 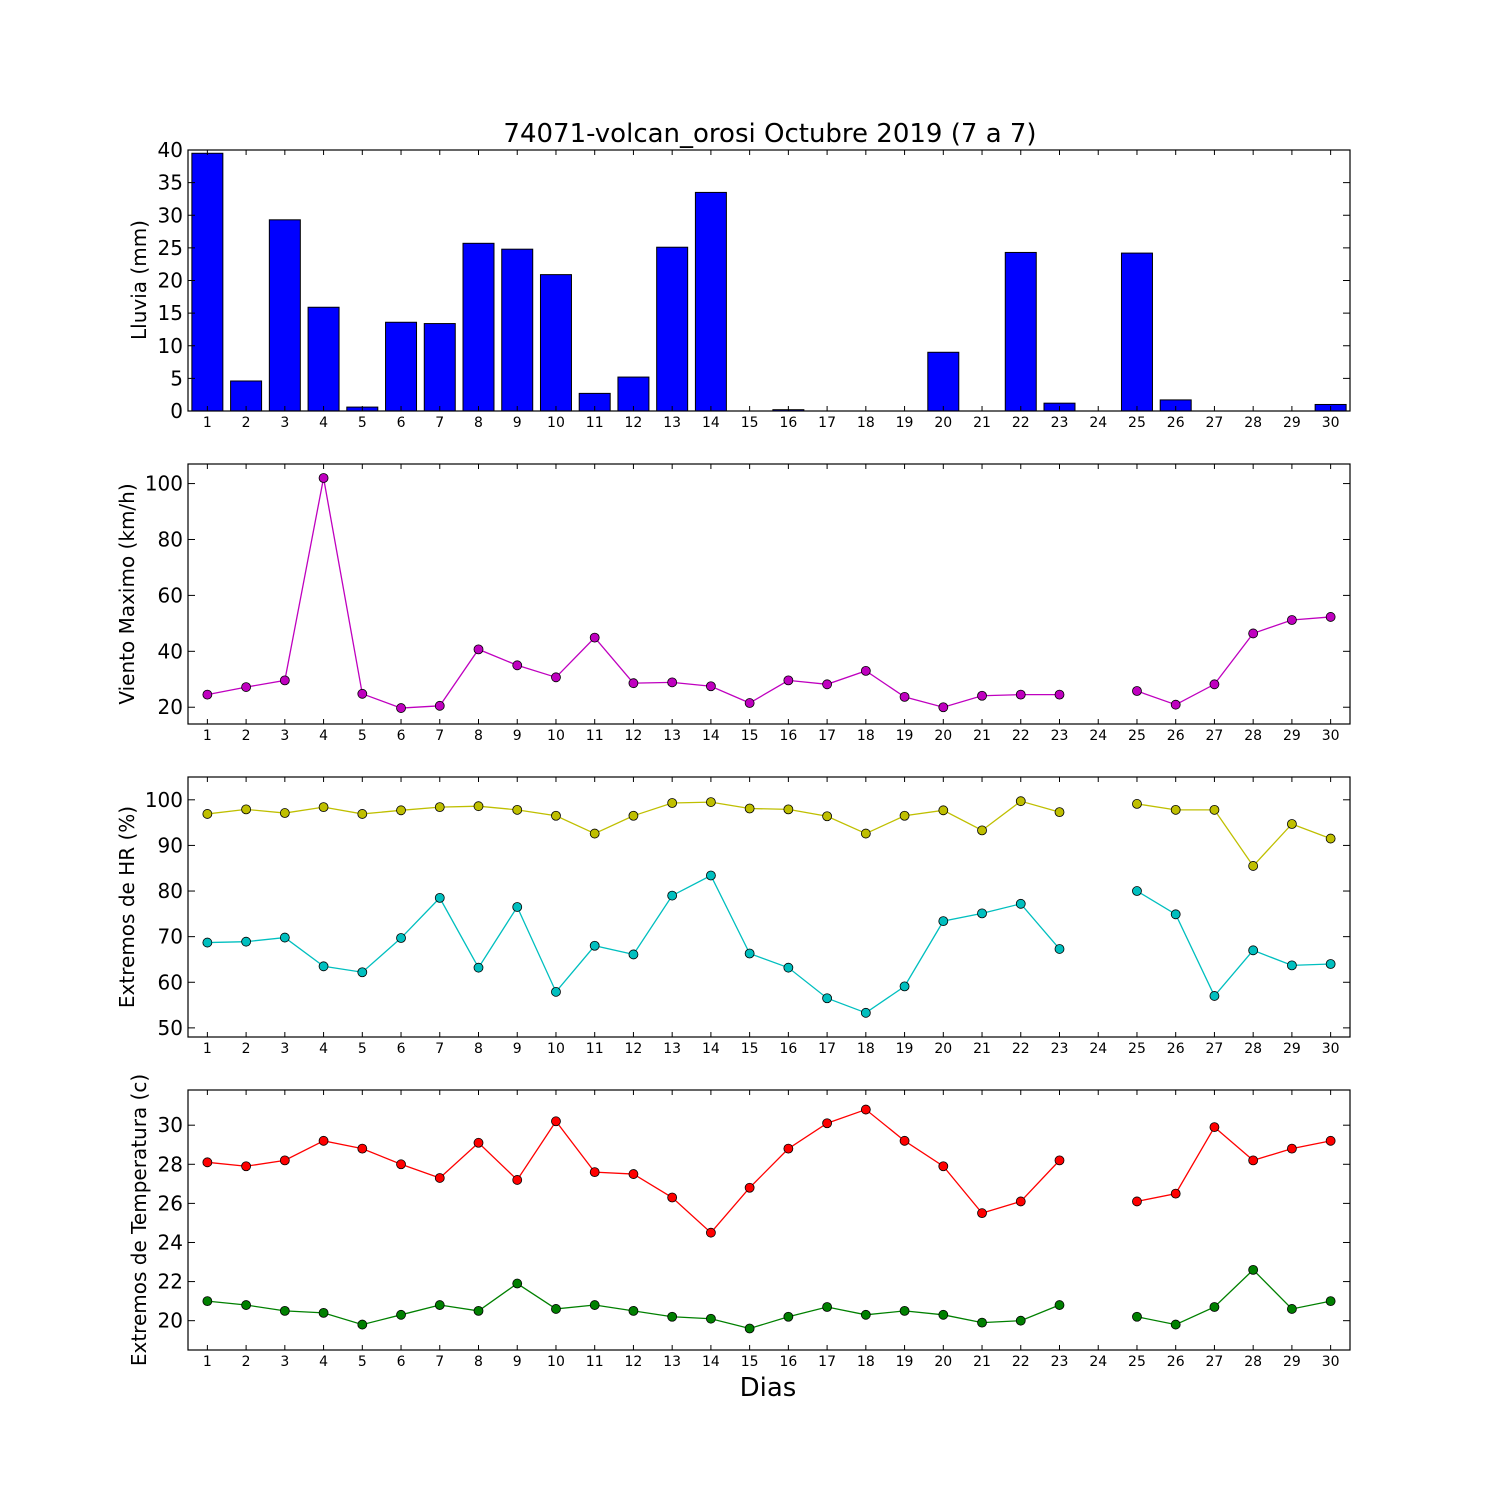 What do you see at coordinates (943, 423) in the screenshot?
I see `xtick-label: 20` at bounding box center [943, 423].